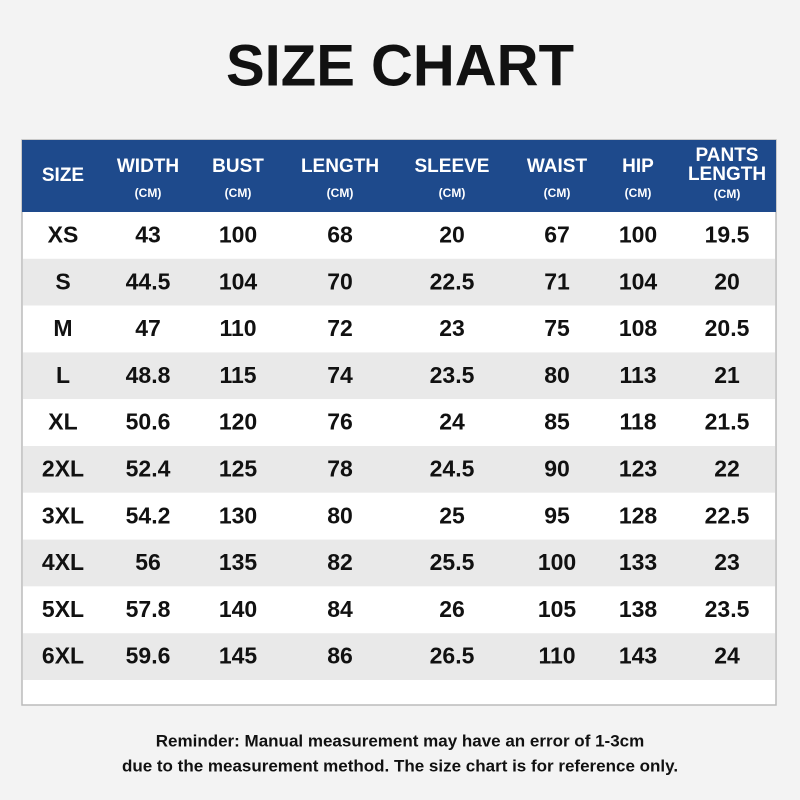  What do you see at coordinates (148, 468) in the screenshot?
I see `value-cell: 52.4` at bounding box center [148, 468].